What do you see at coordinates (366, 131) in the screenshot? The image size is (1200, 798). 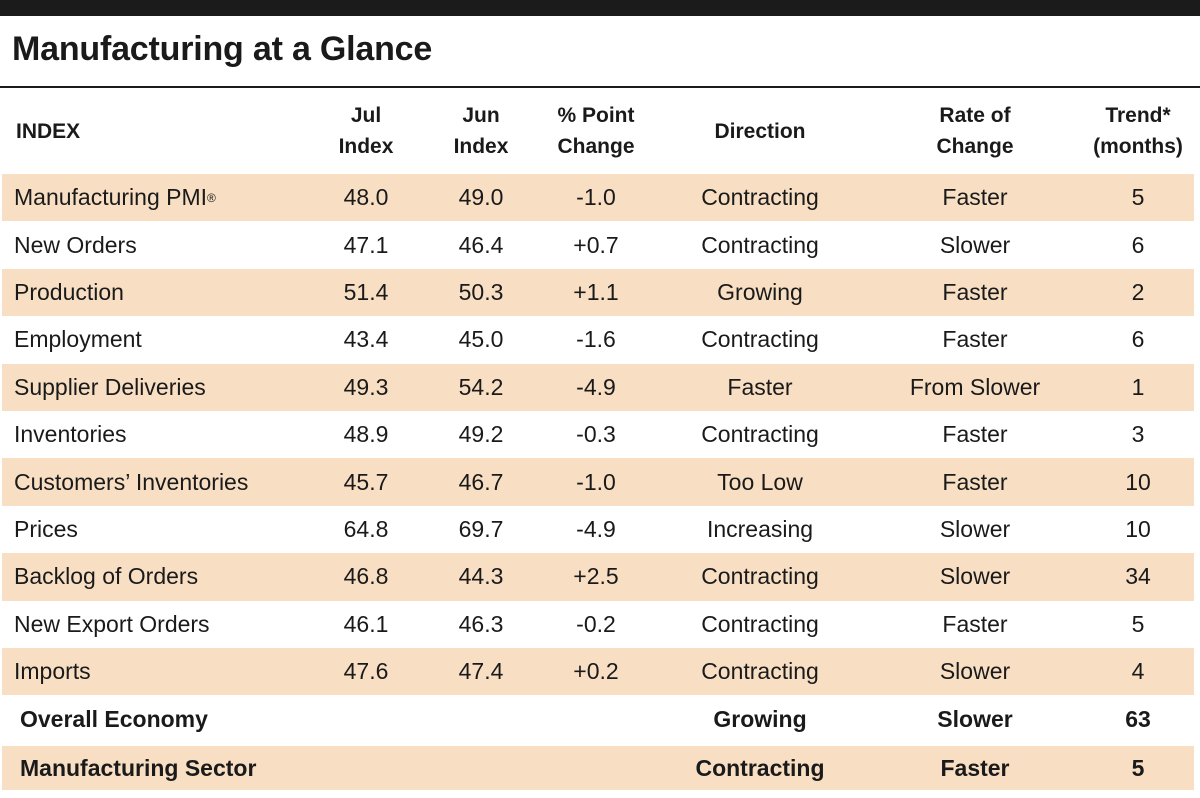 I see `header-jul-index: Jul Index` at bounding box center [366, 131].